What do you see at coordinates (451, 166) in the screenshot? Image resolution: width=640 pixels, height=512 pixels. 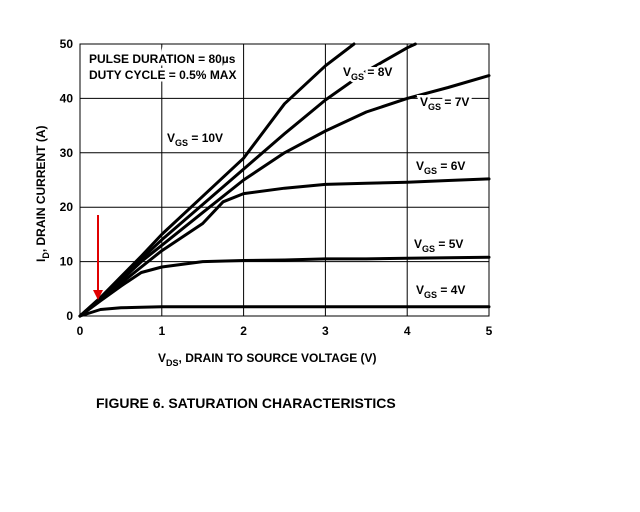 I see `curve-label-rest: = 6V` at bounding box center [451, 166].